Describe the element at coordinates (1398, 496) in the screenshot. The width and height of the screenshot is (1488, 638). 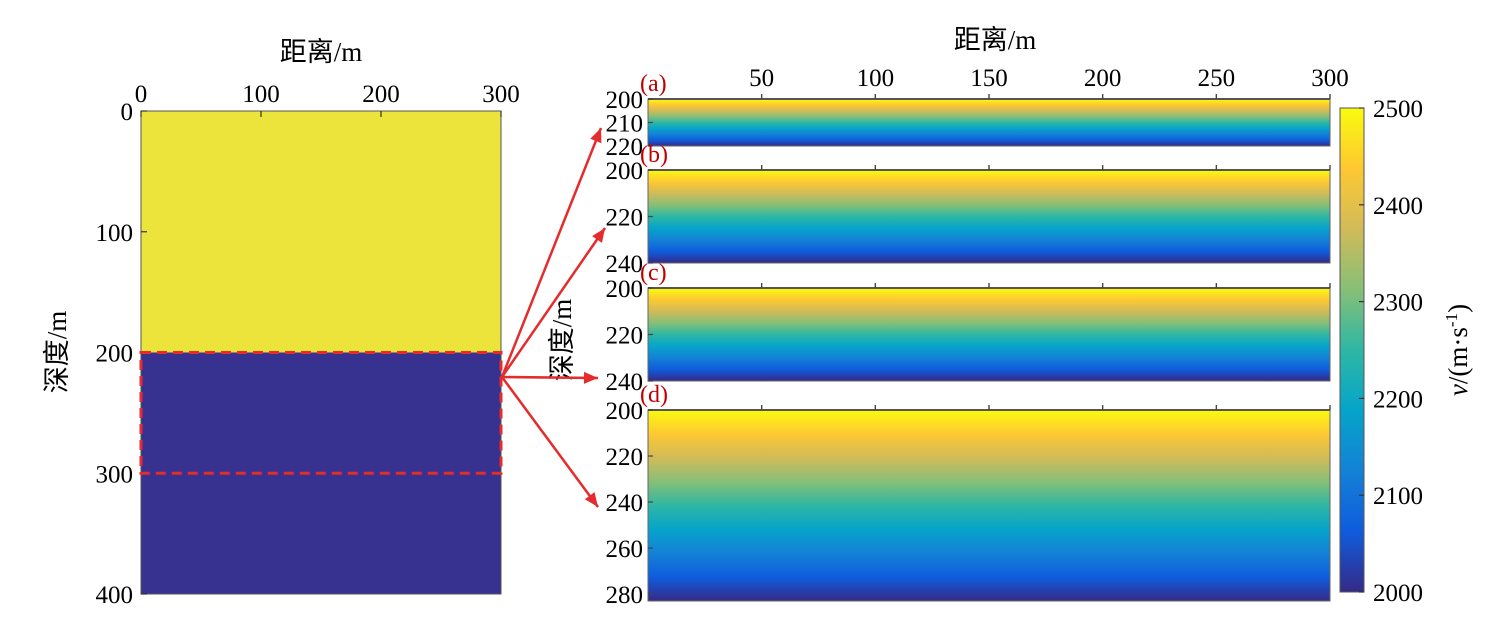
I see `colorbar-tick-label: 2100` at that location.